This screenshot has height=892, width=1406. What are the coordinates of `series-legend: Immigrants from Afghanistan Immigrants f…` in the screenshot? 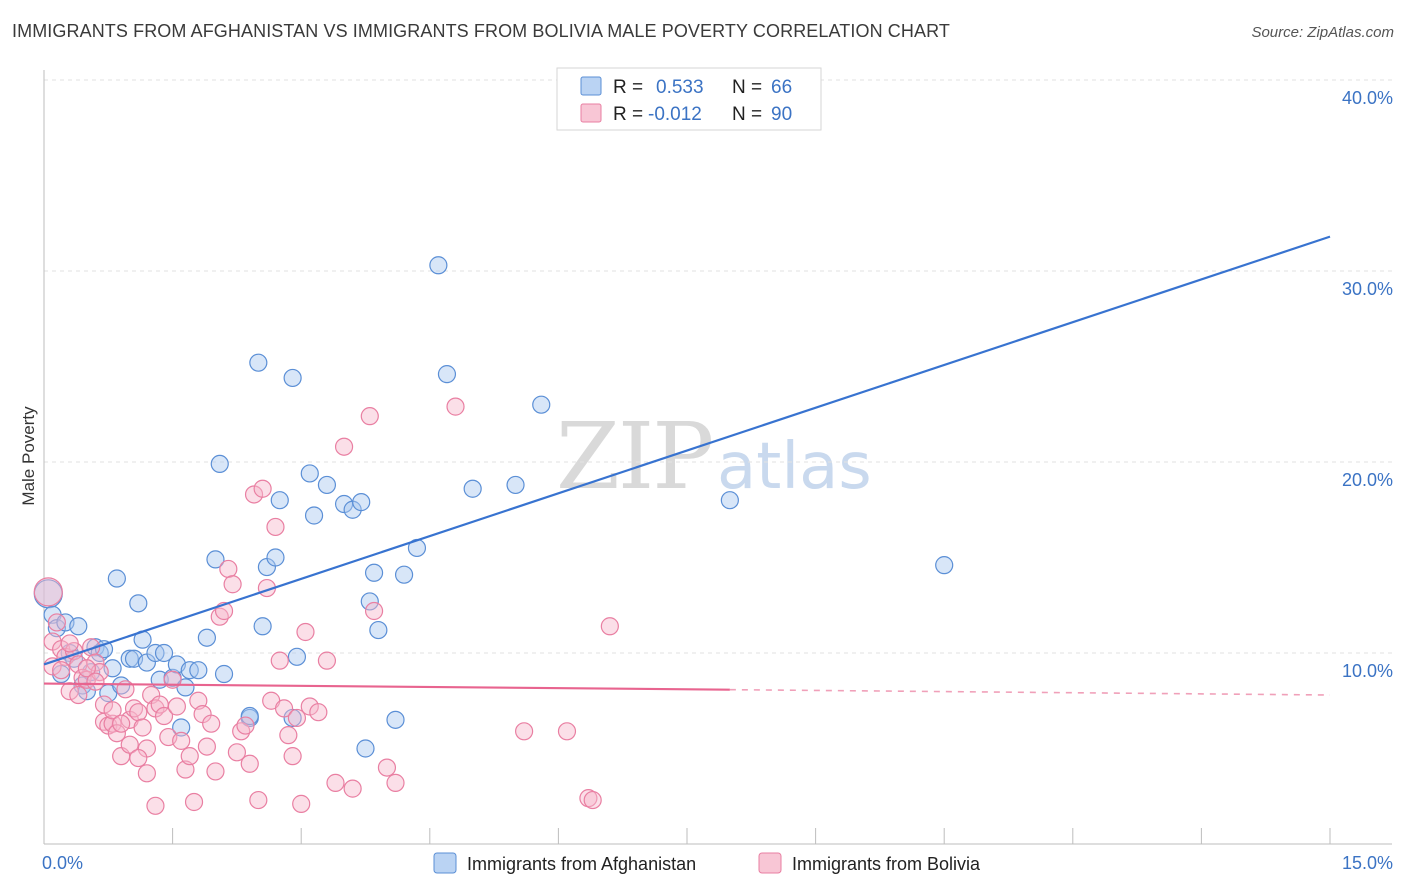 It's located at (707, 863).